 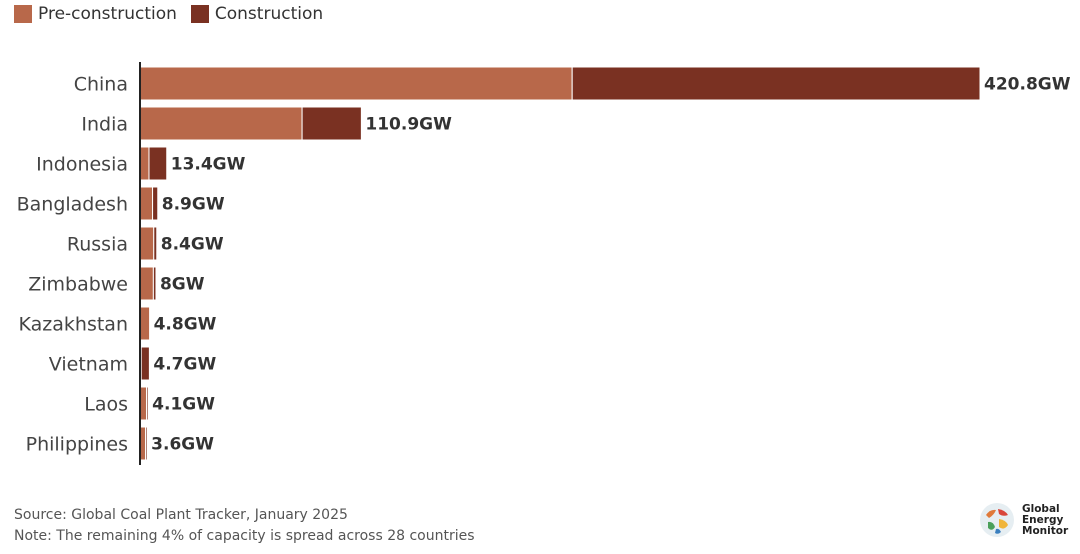 What do you see at coordinates (77, 445) in the screenshot?
I see `category-label-philippines: Philippines` at bounding box center [77, 445].